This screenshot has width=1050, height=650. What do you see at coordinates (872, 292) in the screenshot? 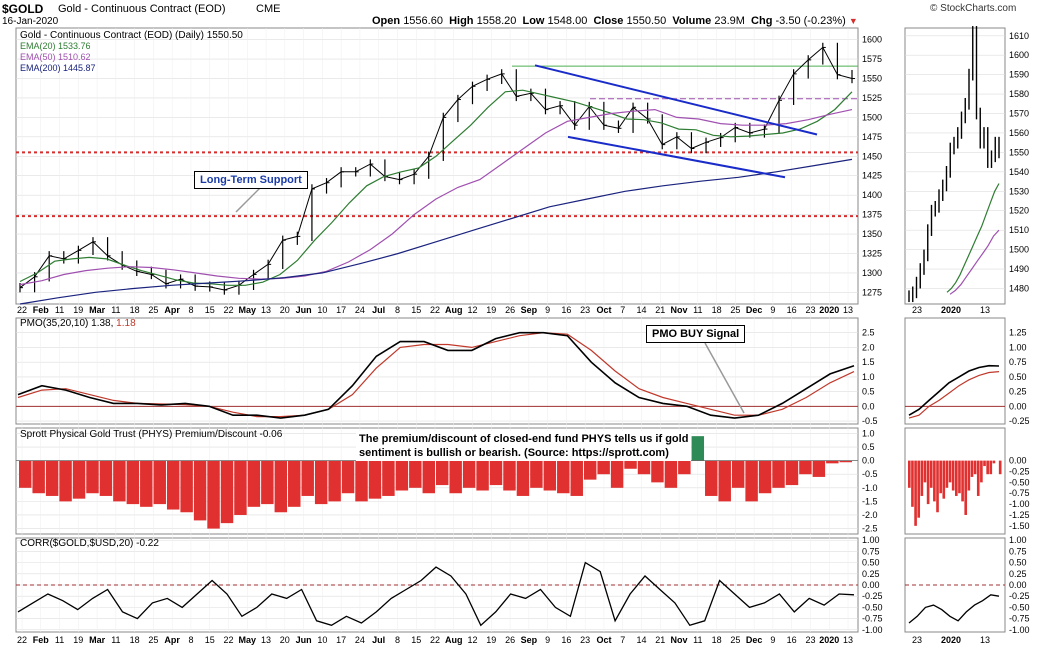
I see `price-y-tick: 1275` at bounding box center [872, 292].